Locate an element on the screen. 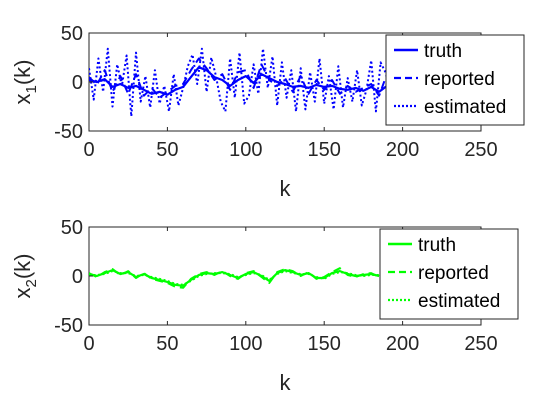 The width and height of the screenshot is (535, 409). series-line-truth is located at coordinates (238, 81).